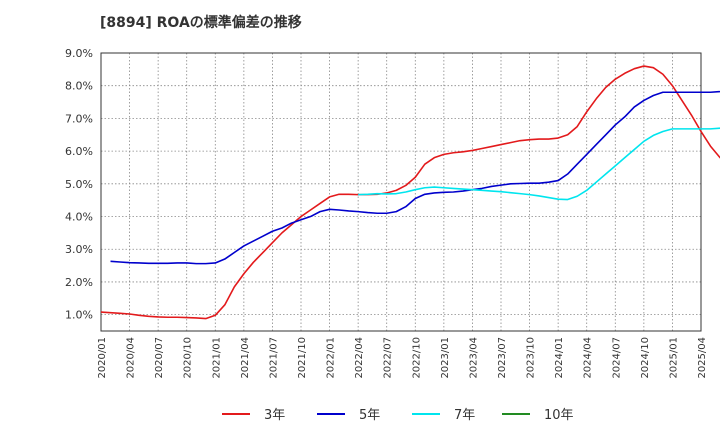  Describe the element at coordinates (388, 358) in the screenshot. I see `x-tick-label: 2022/07` at that location.